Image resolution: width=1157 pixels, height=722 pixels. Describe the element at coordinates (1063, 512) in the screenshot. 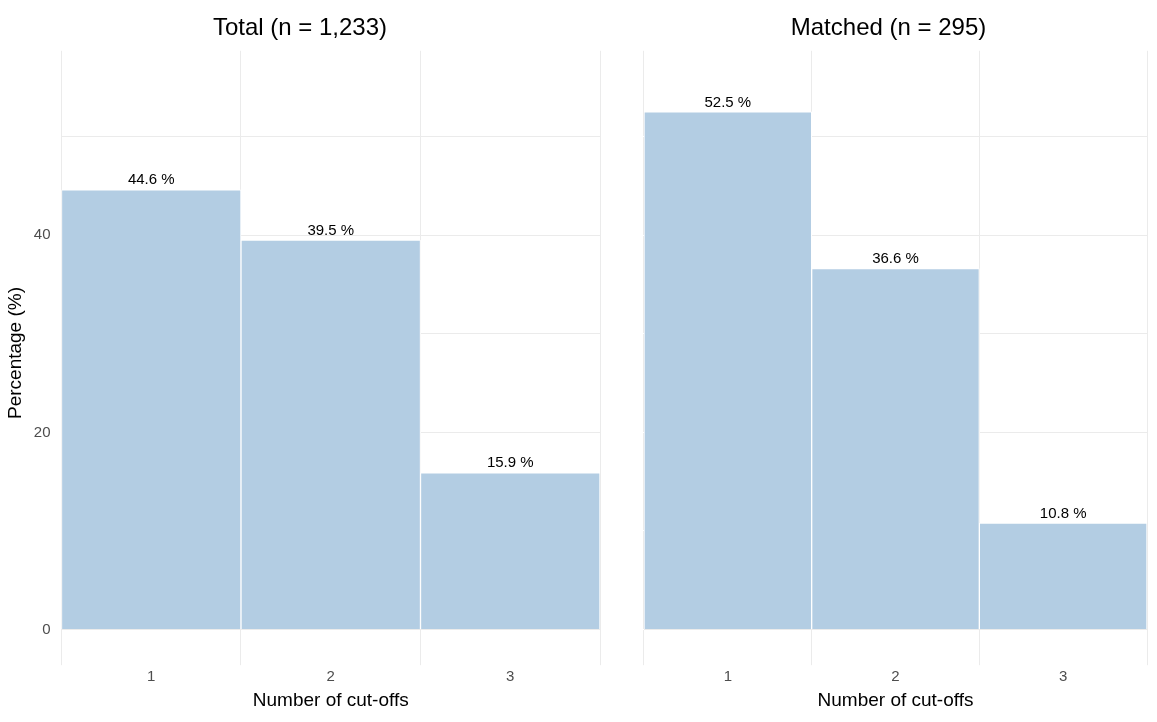

I see `data-label: 10.8 %` at that location.